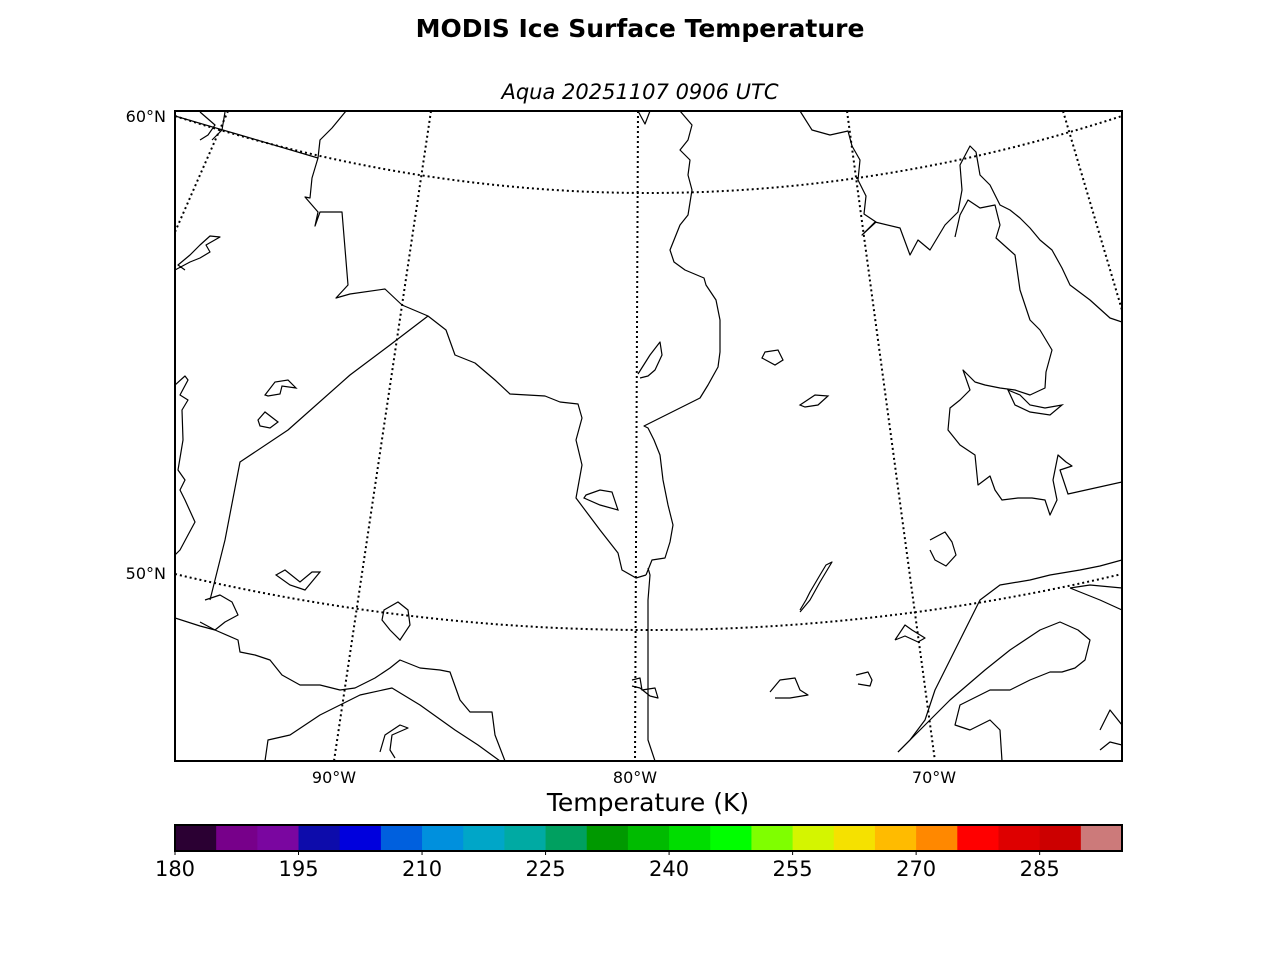  I want to click on coastline-gaspe, so click(994, 691).